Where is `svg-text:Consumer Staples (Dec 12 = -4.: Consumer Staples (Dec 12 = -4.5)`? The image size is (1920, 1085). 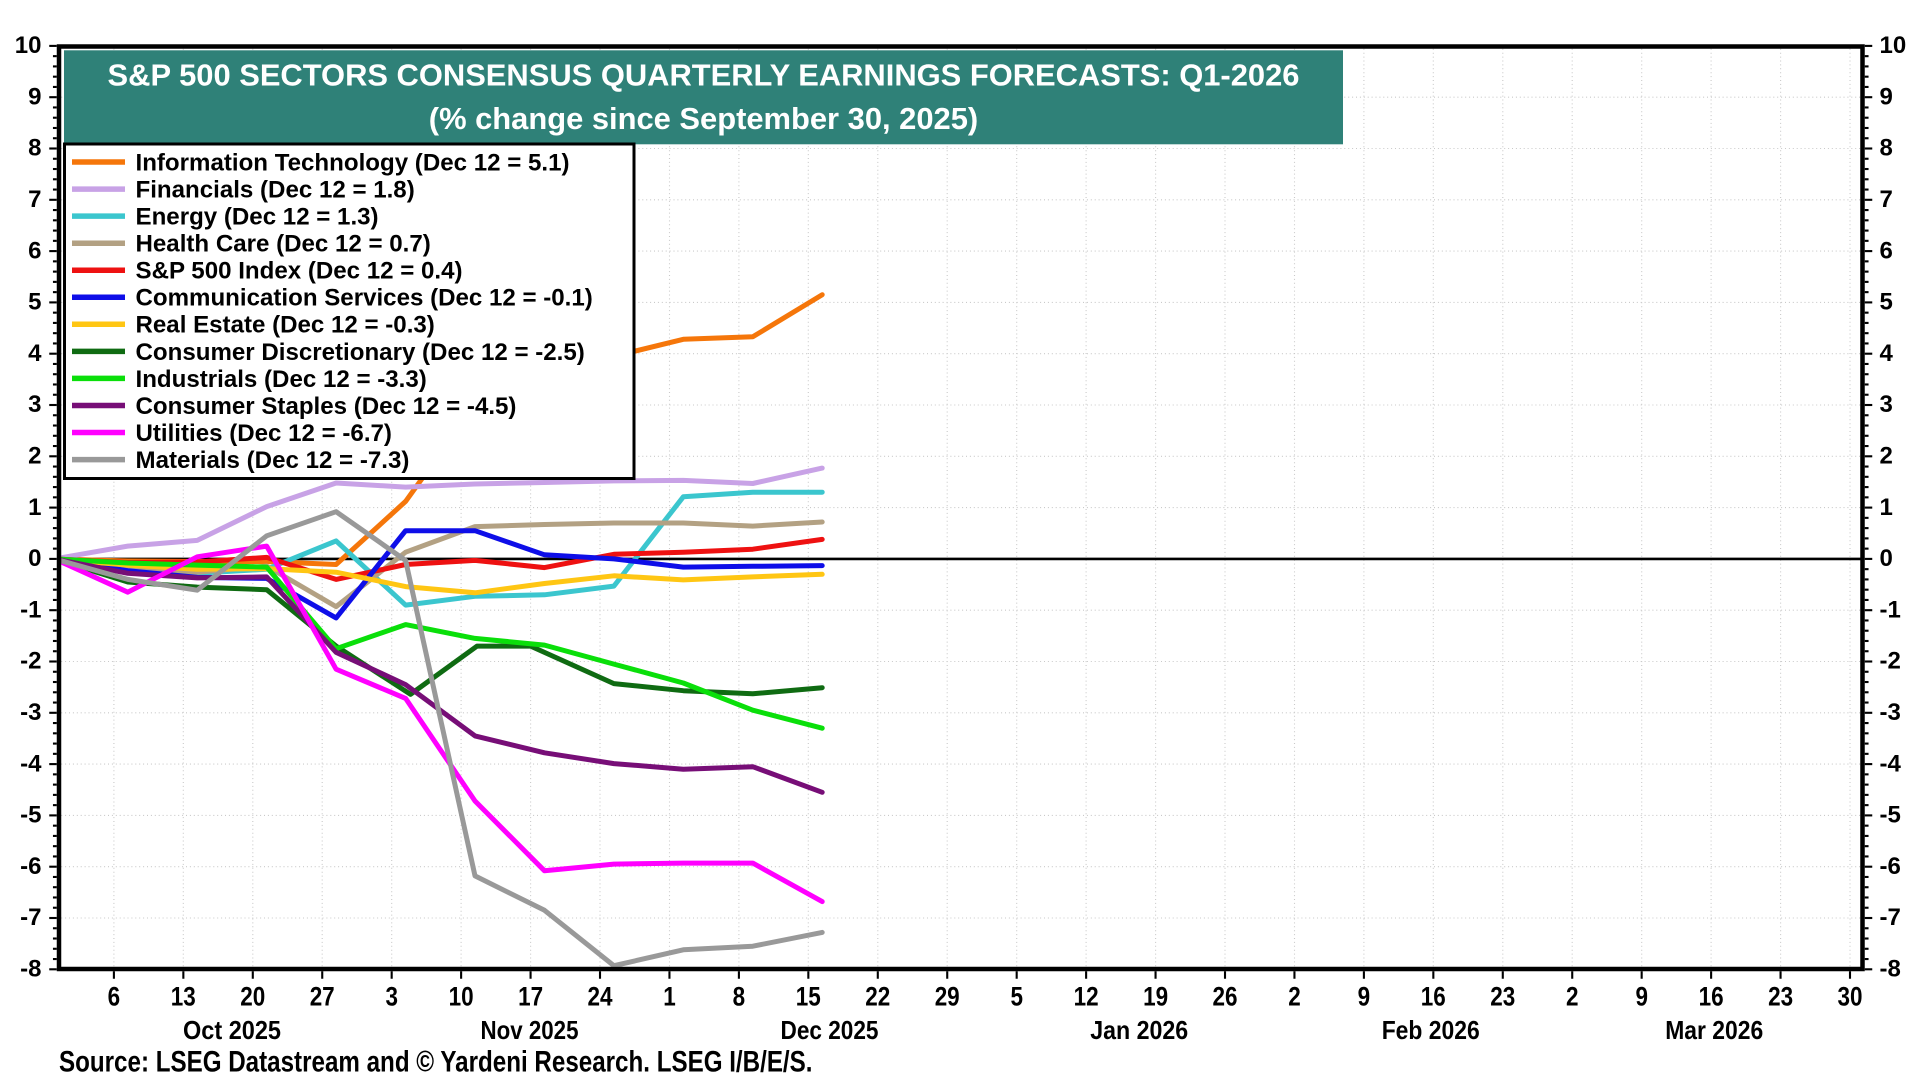 svg-text:Consumer Staples (Dec 12 = -4.: Consumer Staples (Dec 12 = -4.5) is located at coordinates (326, 406).